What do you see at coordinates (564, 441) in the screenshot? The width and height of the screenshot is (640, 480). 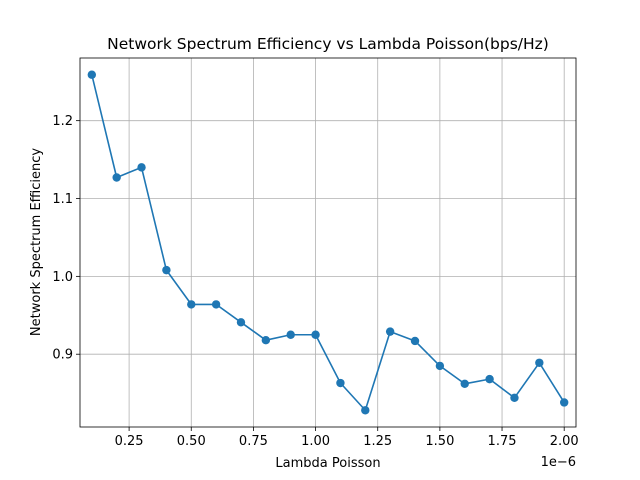 I see `x-tick-label: 2.00` at bounding box center [564, 441].